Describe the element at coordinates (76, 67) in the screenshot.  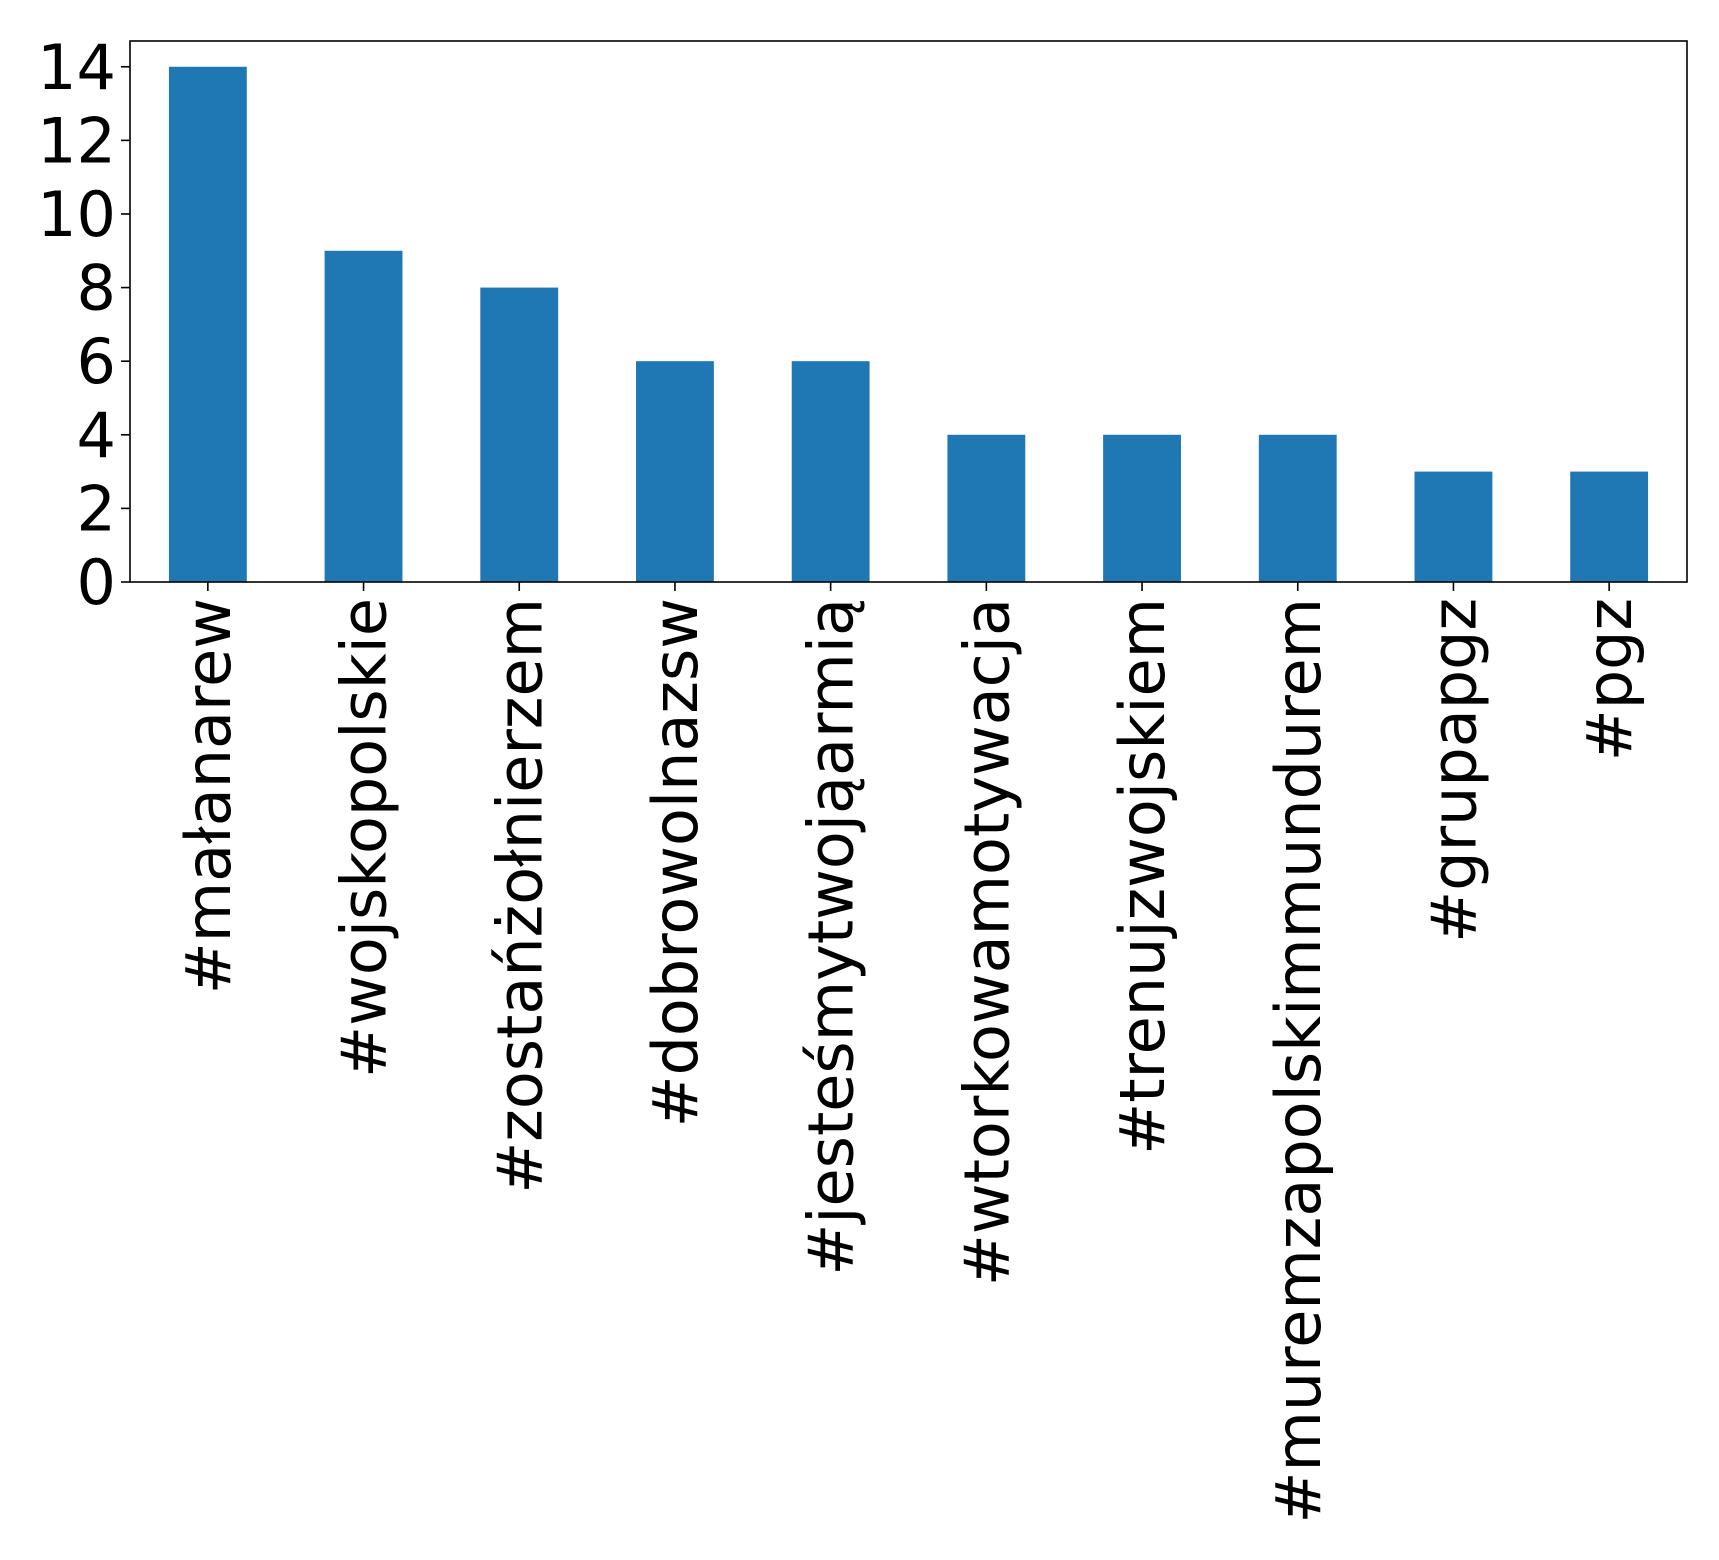
I see `y-tick-label: 14` at that location.